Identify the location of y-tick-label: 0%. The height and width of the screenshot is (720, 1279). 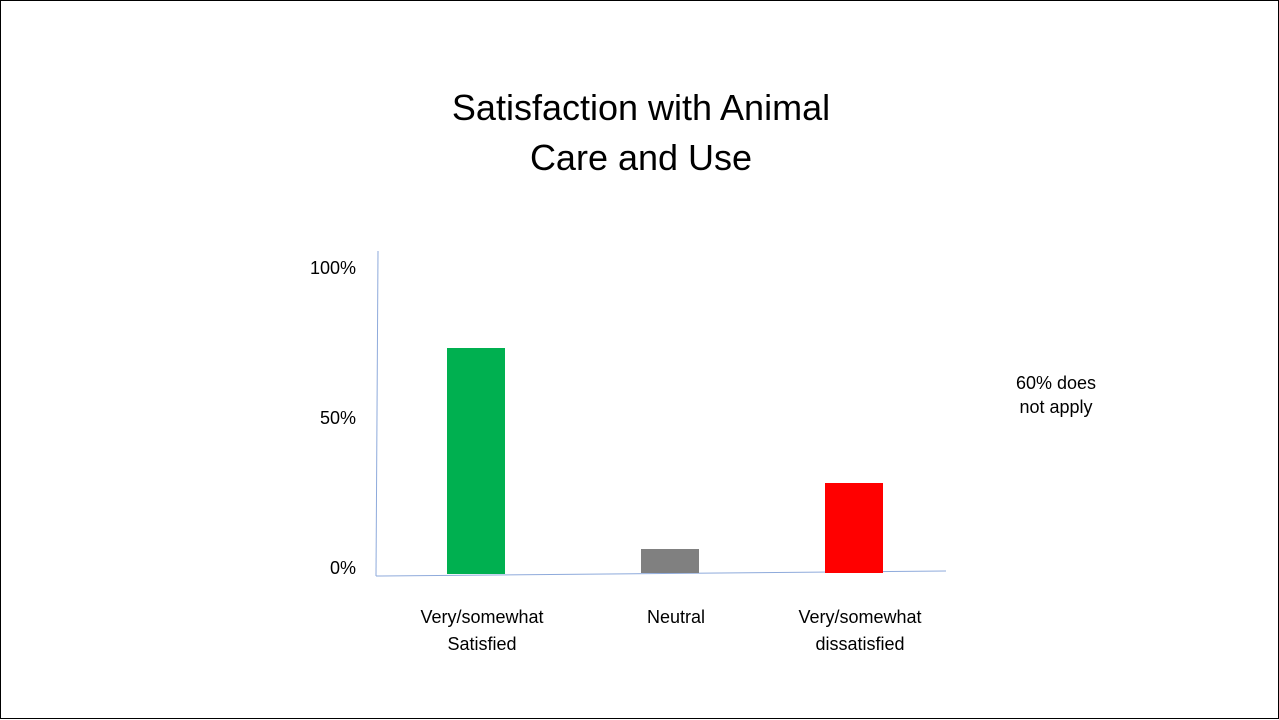
(343, 568).